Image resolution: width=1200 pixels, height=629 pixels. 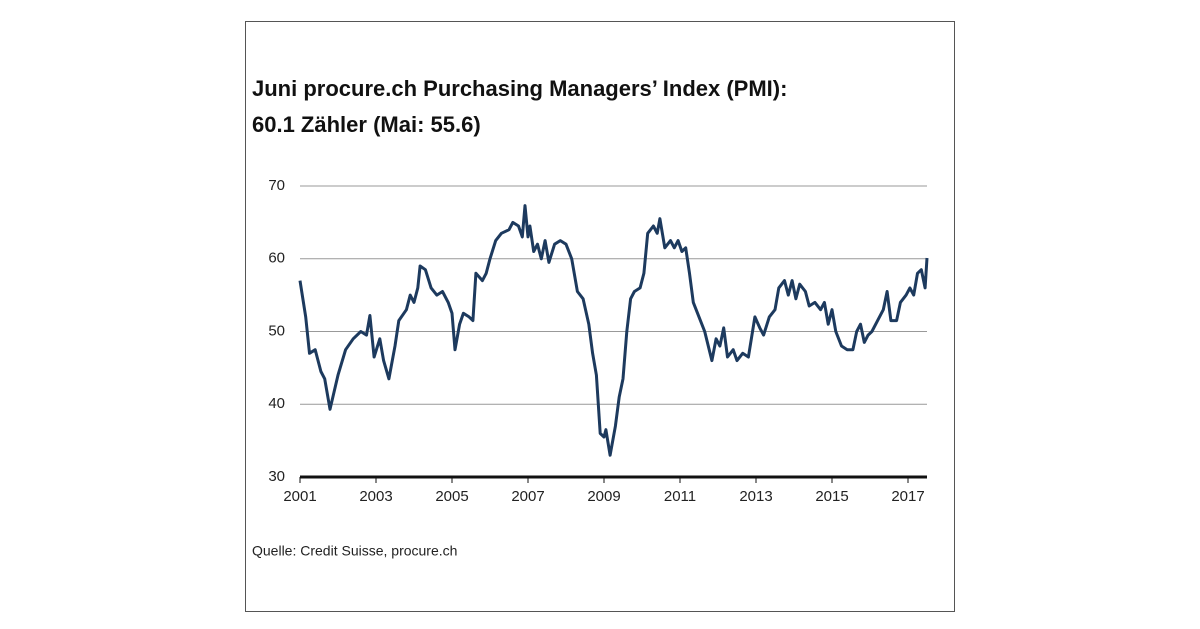 I want to click on y-tick-label: 60, so click(x=276, y=258).